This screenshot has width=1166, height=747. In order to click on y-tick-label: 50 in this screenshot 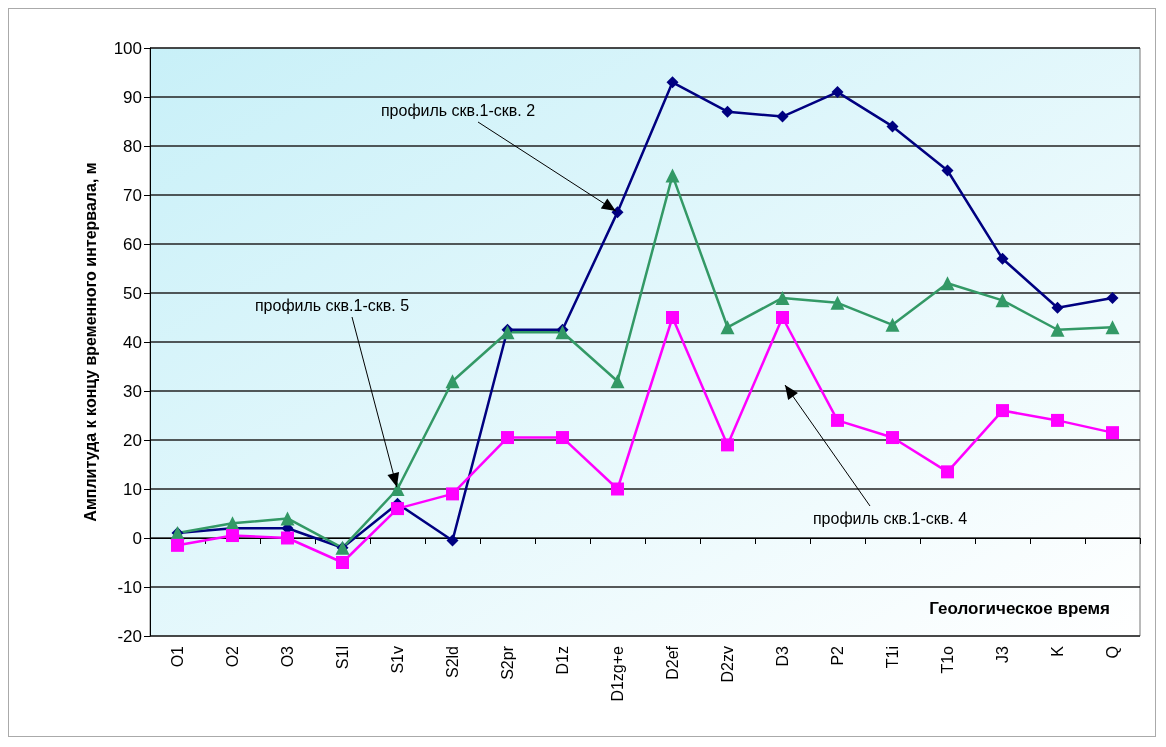, I will do `click(132, 293)`.